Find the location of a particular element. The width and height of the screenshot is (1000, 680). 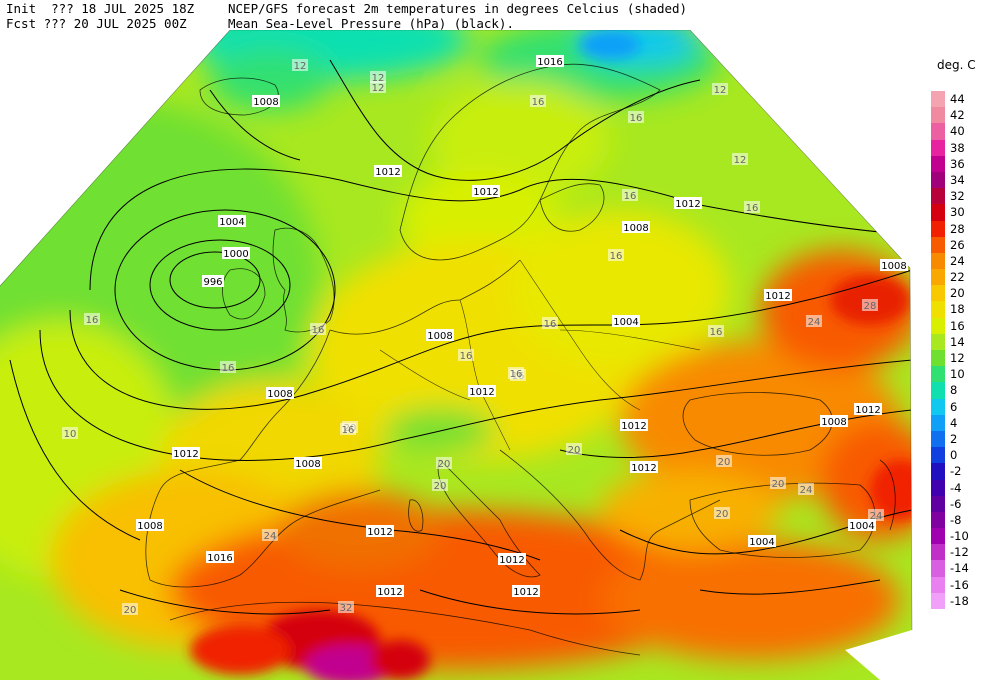

legend-entry: 2 is located at coordinates (961, 439).